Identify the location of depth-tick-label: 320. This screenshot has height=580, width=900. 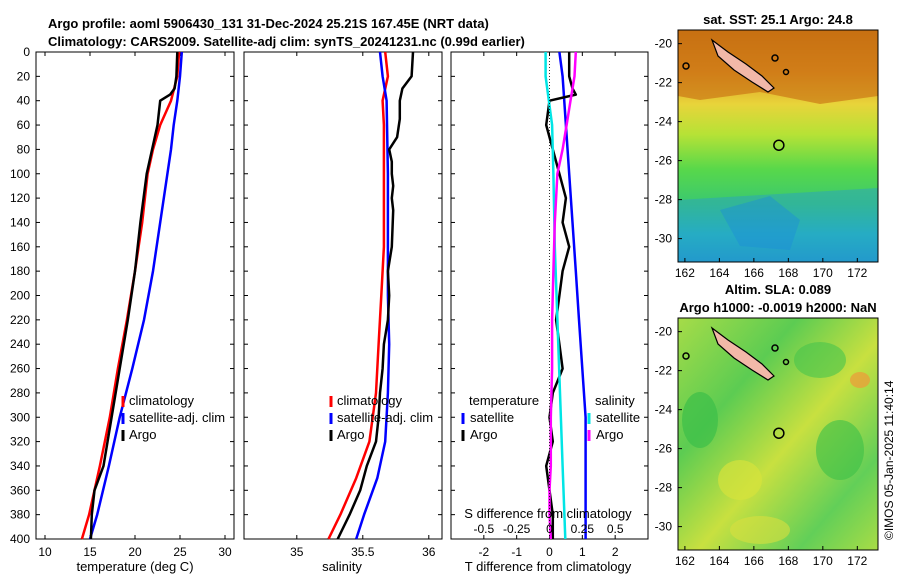
(20, 442).